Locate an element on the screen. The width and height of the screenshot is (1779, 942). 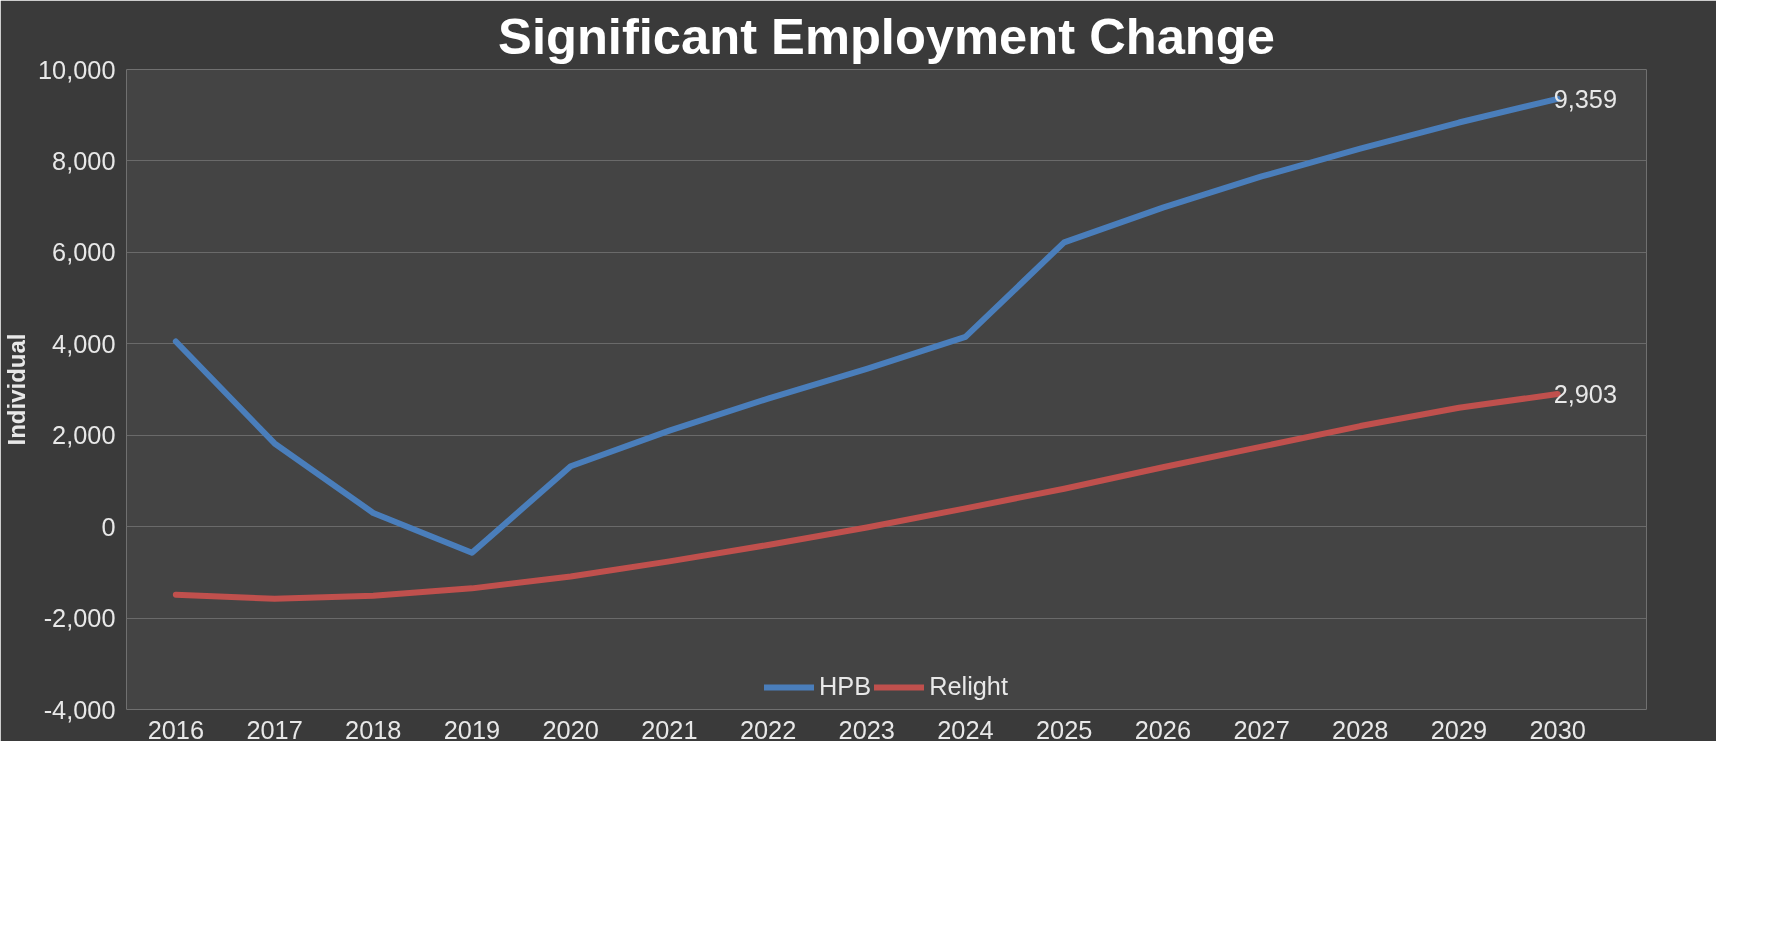
x-tick-label: 2024 is located at coordinates (965, 729).